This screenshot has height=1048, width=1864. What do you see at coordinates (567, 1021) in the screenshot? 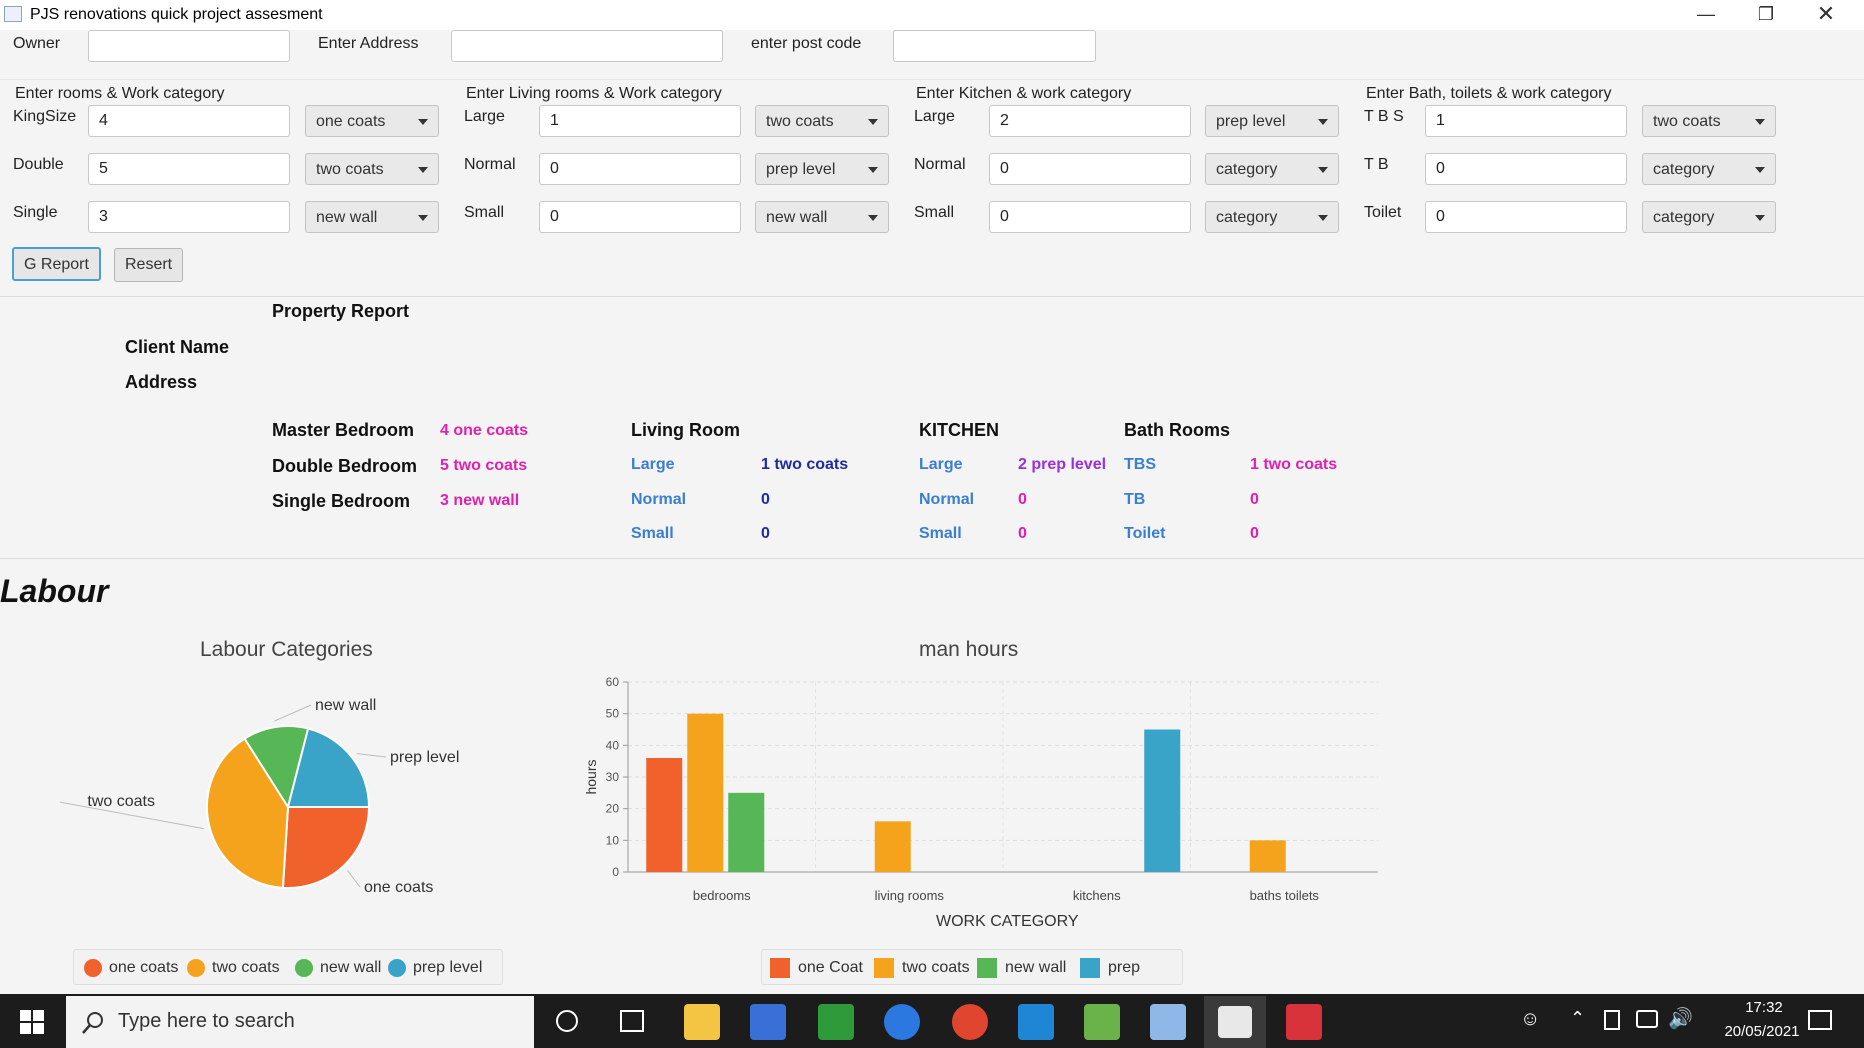
I see `cortana-icon` at bounding box center [567, 1021].